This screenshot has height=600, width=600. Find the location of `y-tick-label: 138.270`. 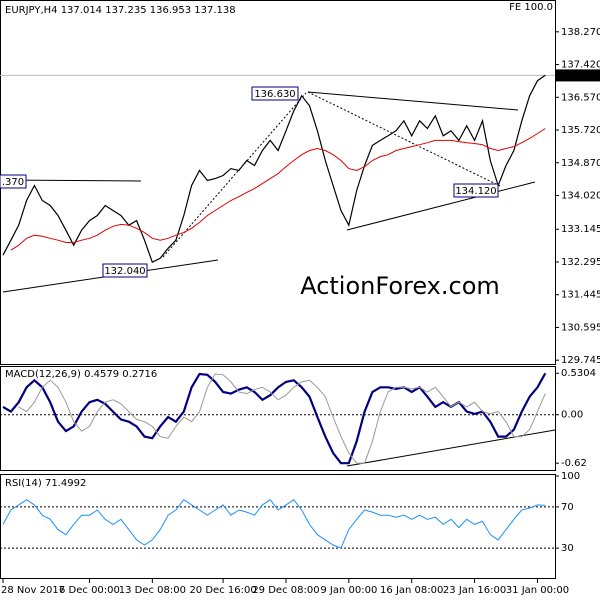

y-tick-label: 138.270 is located at coordinates (580, 32).